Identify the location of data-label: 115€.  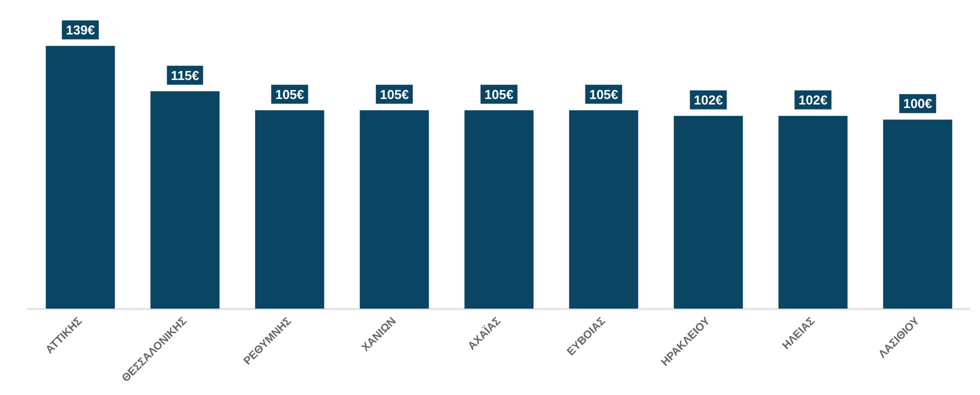
(185, 75).